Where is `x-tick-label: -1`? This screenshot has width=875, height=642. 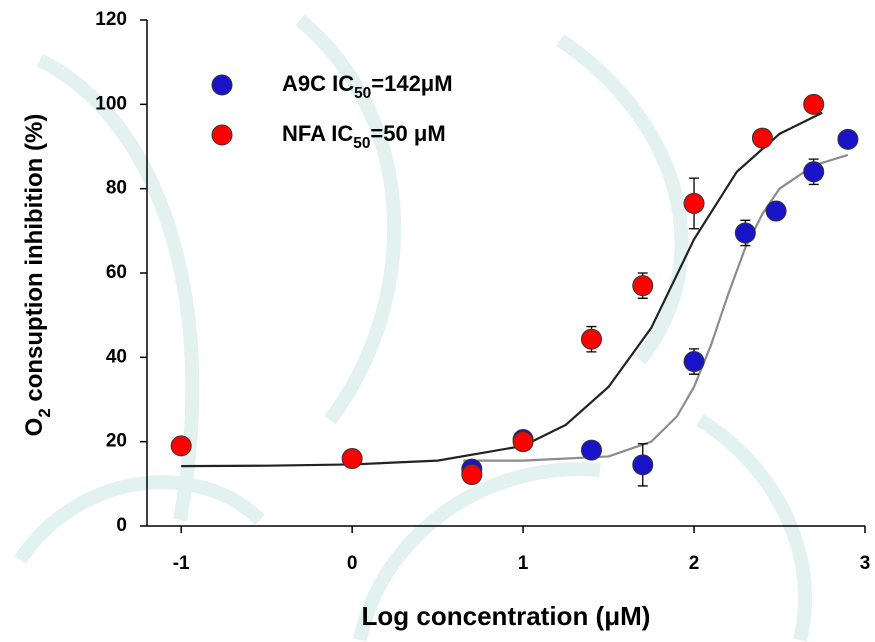
x-tick-label: -1 is located at coordinates (181, 563).